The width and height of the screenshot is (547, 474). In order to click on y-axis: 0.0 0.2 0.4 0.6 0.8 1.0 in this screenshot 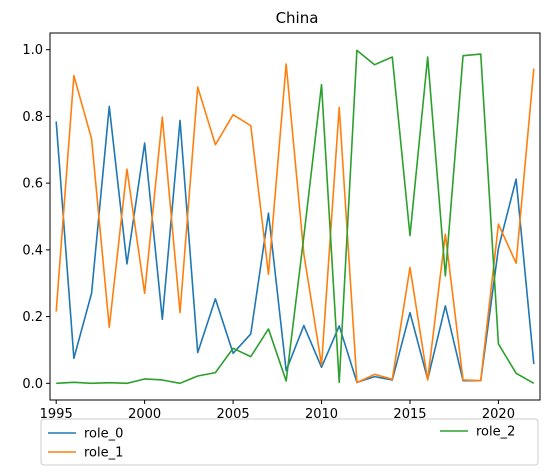, I will do `click(36, 217)`.